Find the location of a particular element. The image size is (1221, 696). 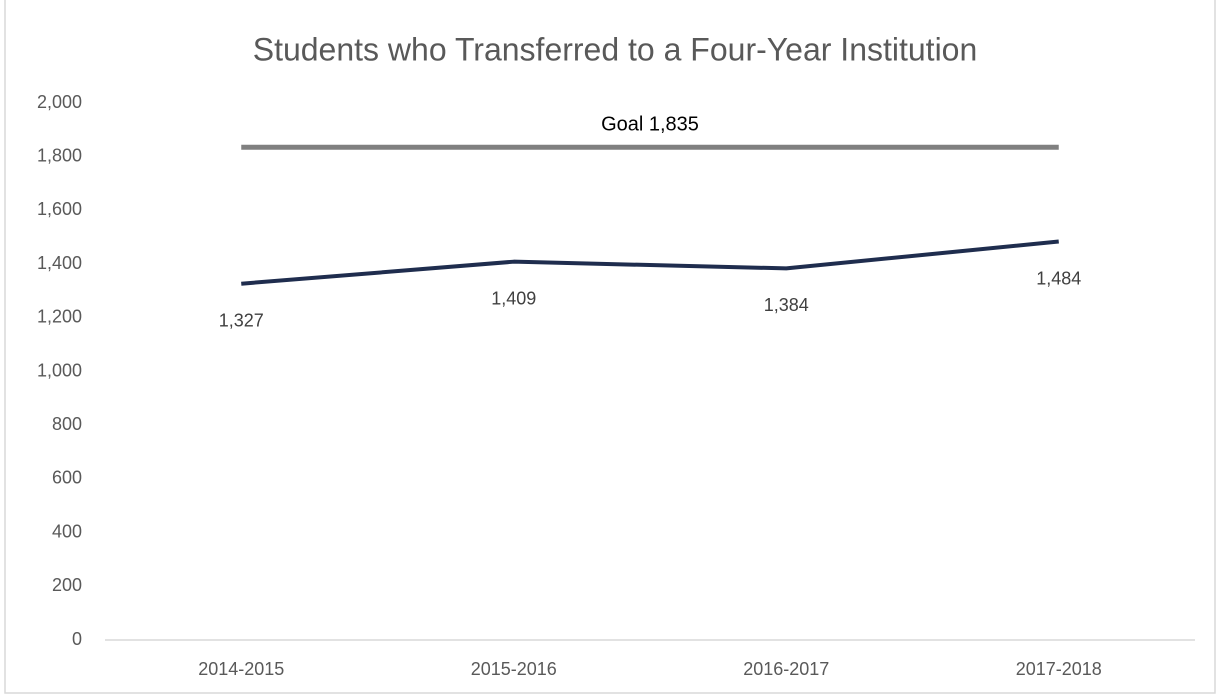

data-label: 1,409 is located at coordinates (513, 298).